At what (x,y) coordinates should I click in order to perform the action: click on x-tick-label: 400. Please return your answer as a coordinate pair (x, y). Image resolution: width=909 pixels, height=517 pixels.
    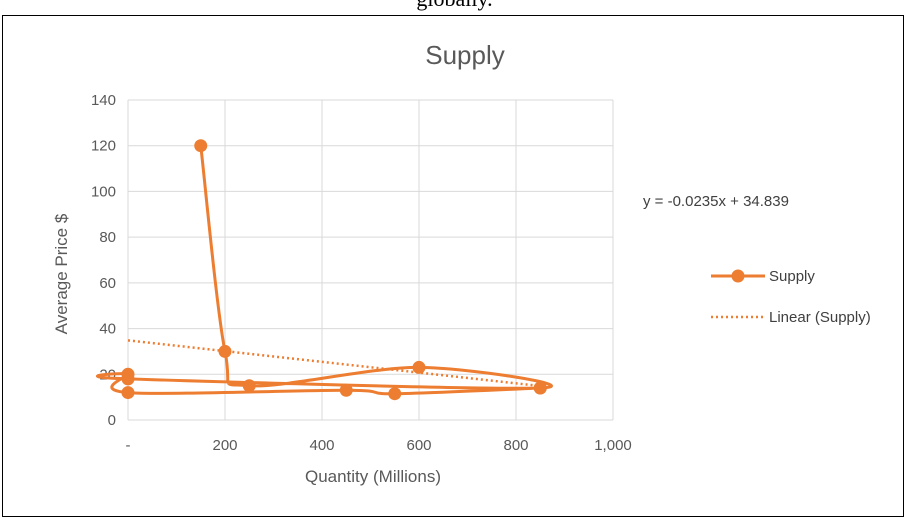
    Looking at the image, I should click on (321, 445).